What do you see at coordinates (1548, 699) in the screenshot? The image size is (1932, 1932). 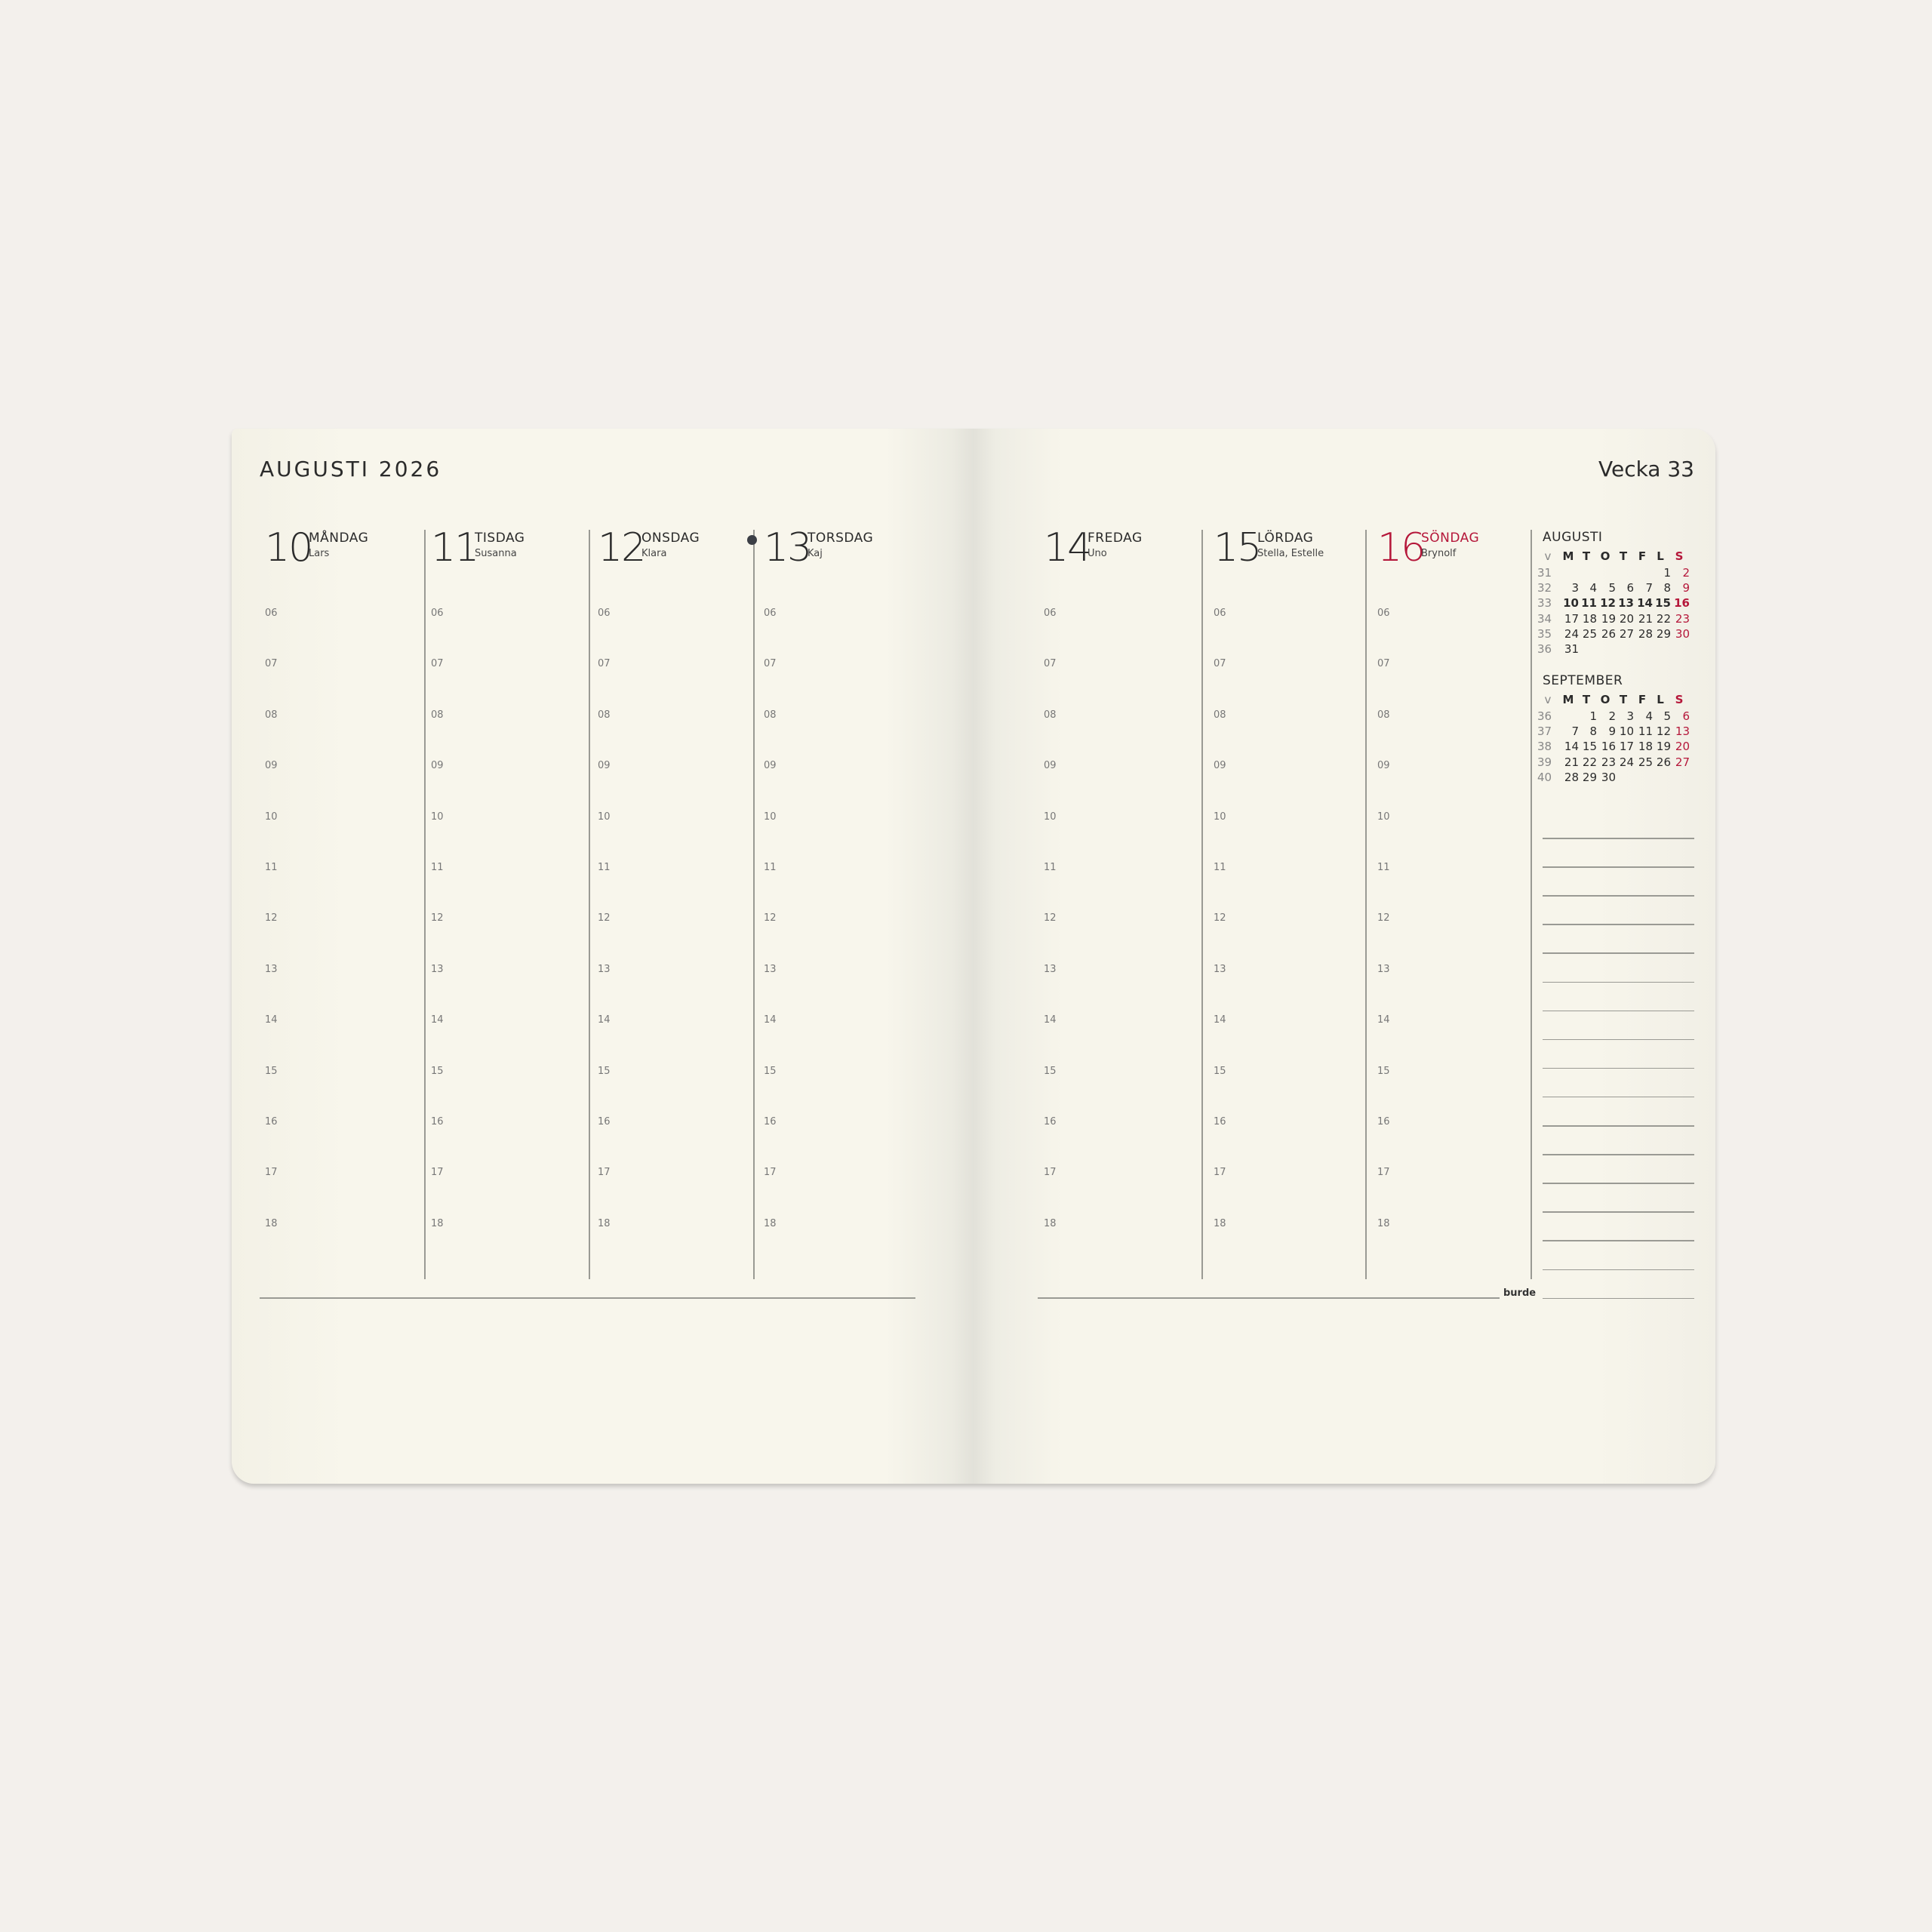 I see `weekday-header: v` at bounding box center [1548, 699].